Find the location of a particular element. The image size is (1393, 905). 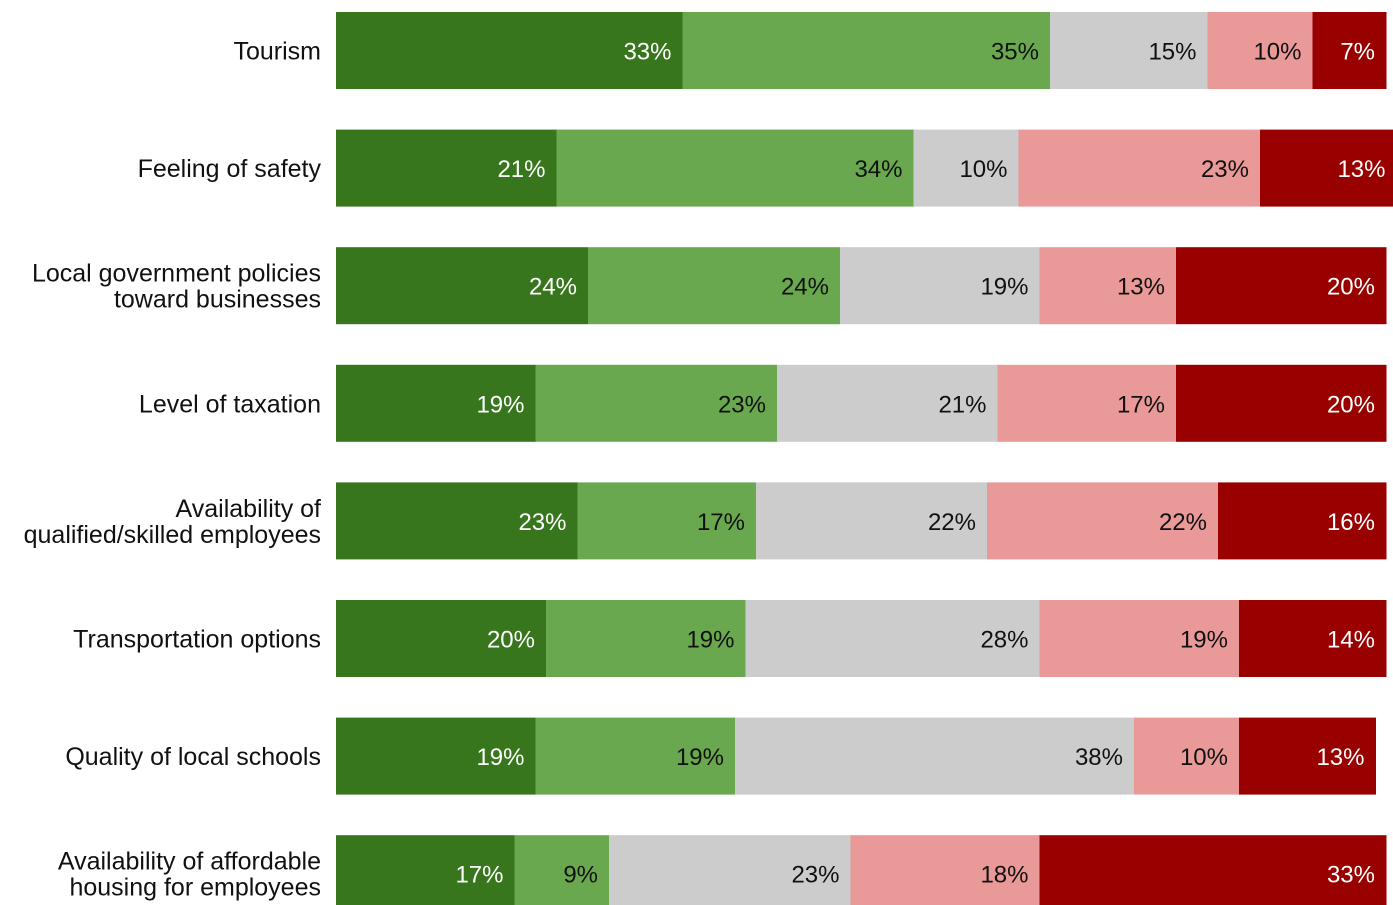

category-label: Quality of local schools is located at coordinates (193, 757).